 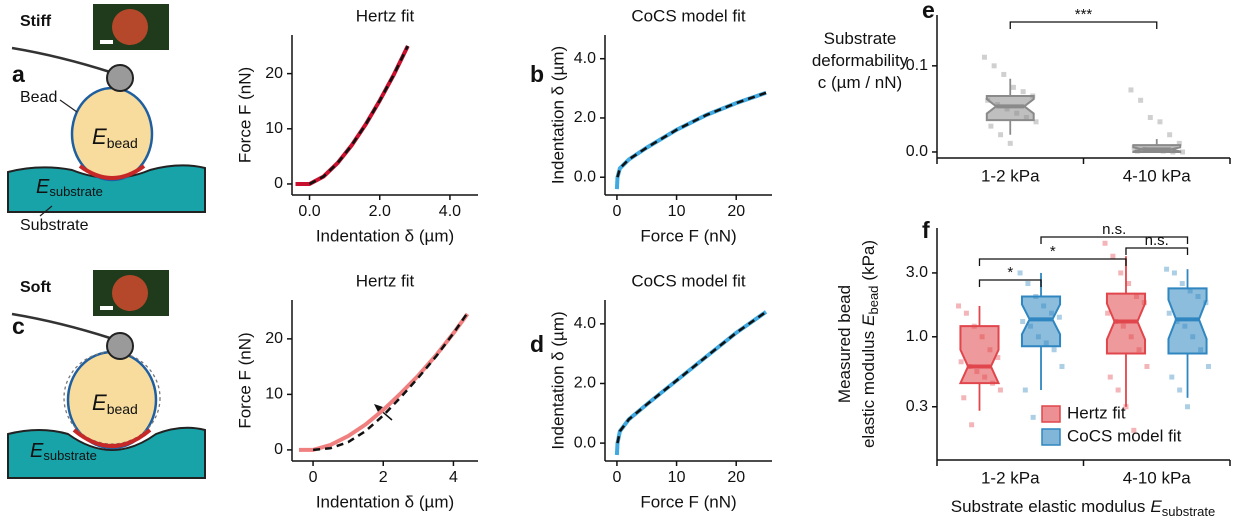 What do you see at coordinates (1084, 14) in the screenshot?
I see `significance-label: ***` at bounding box center [1084, 14].